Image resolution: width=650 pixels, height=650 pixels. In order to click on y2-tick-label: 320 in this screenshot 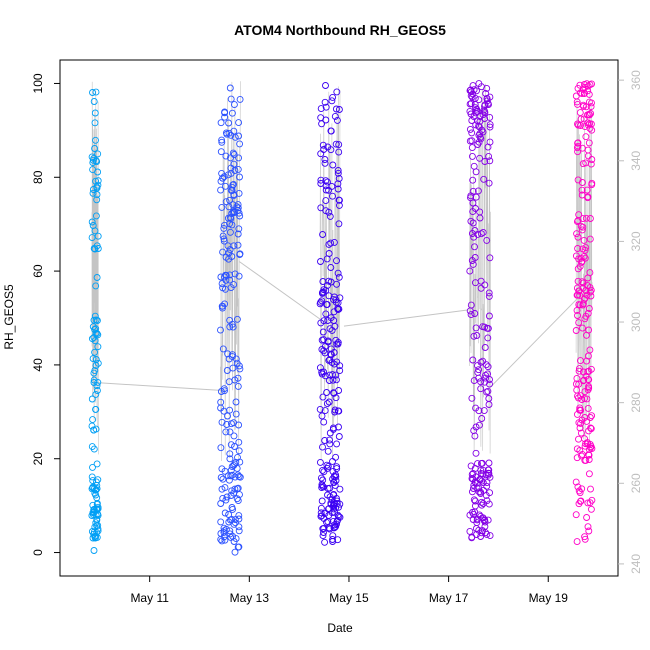, I will do `click(636, 241)`.